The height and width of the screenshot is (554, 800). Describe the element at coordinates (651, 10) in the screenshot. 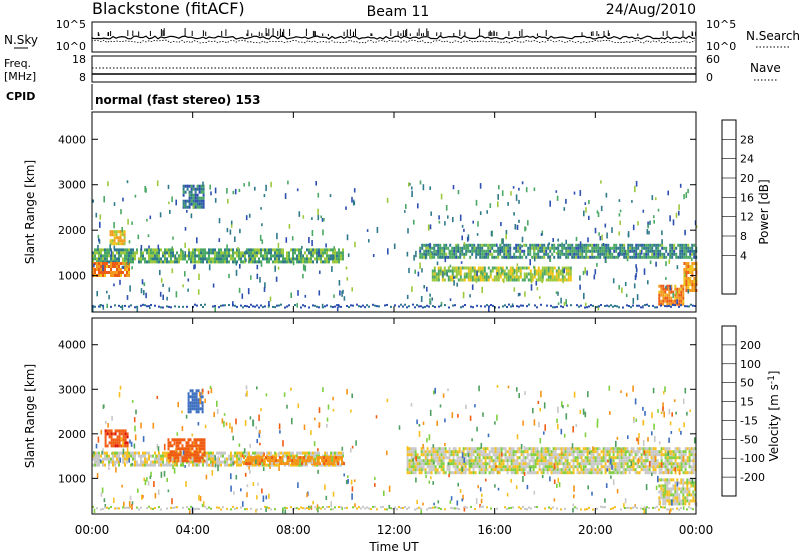

I see `date-title: 24/Aug/2010` at that location.